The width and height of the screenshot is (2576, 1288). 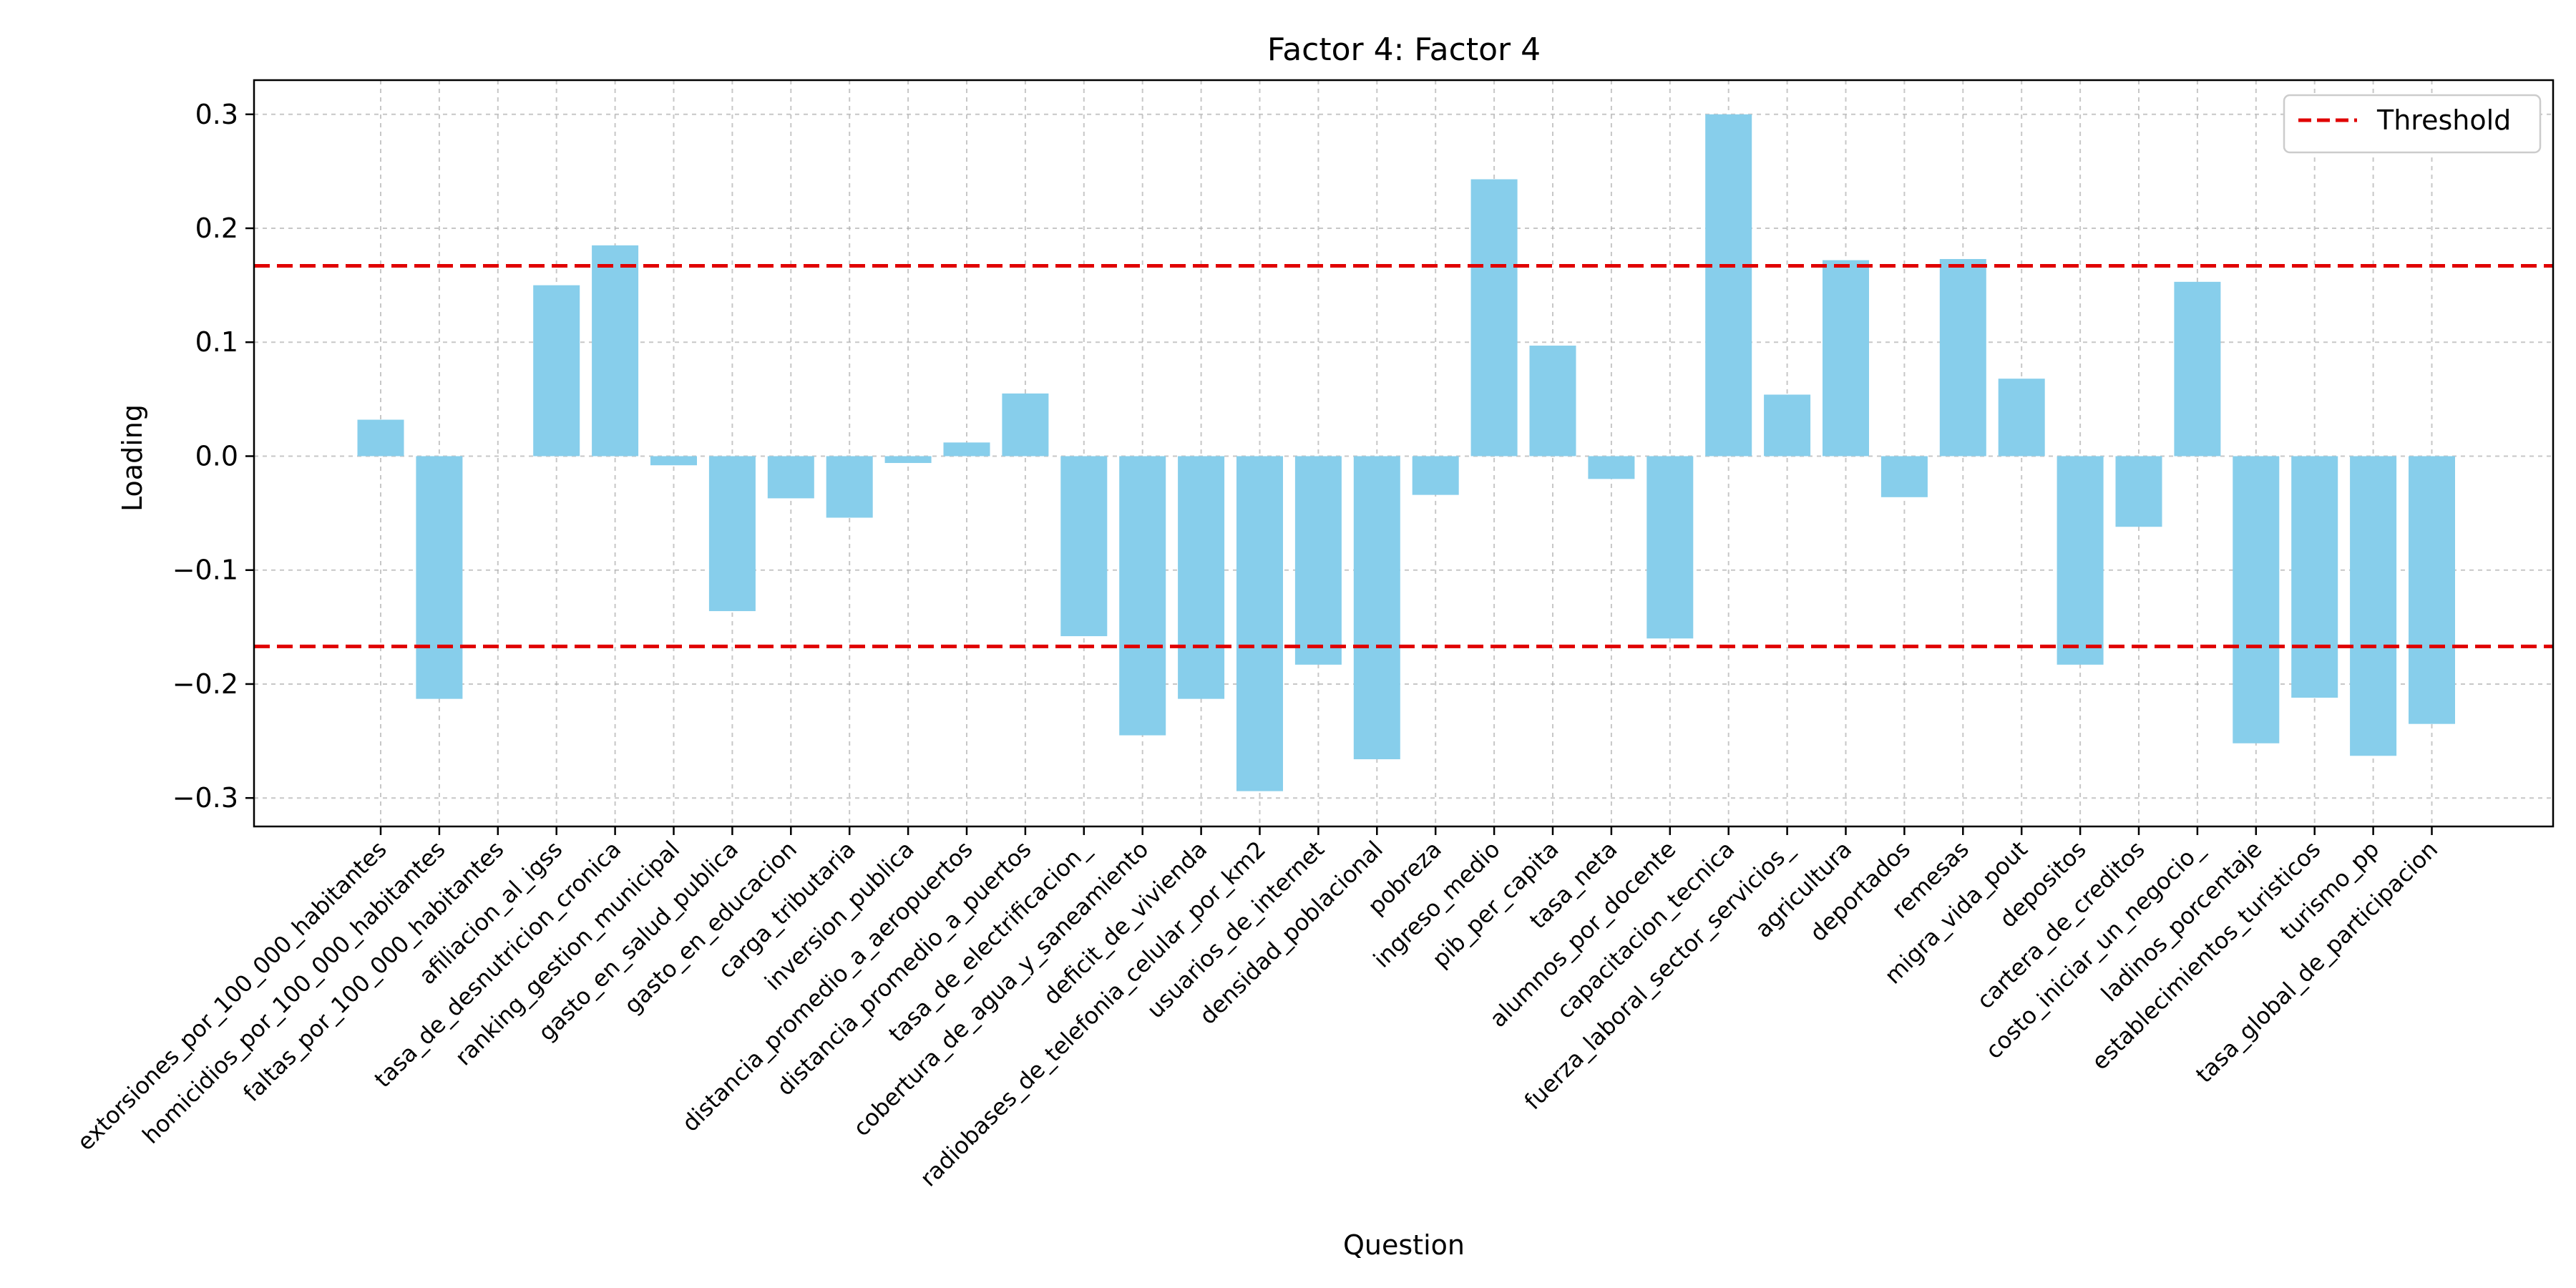 I want to click on legend-box, so click(x=2412, y=124).